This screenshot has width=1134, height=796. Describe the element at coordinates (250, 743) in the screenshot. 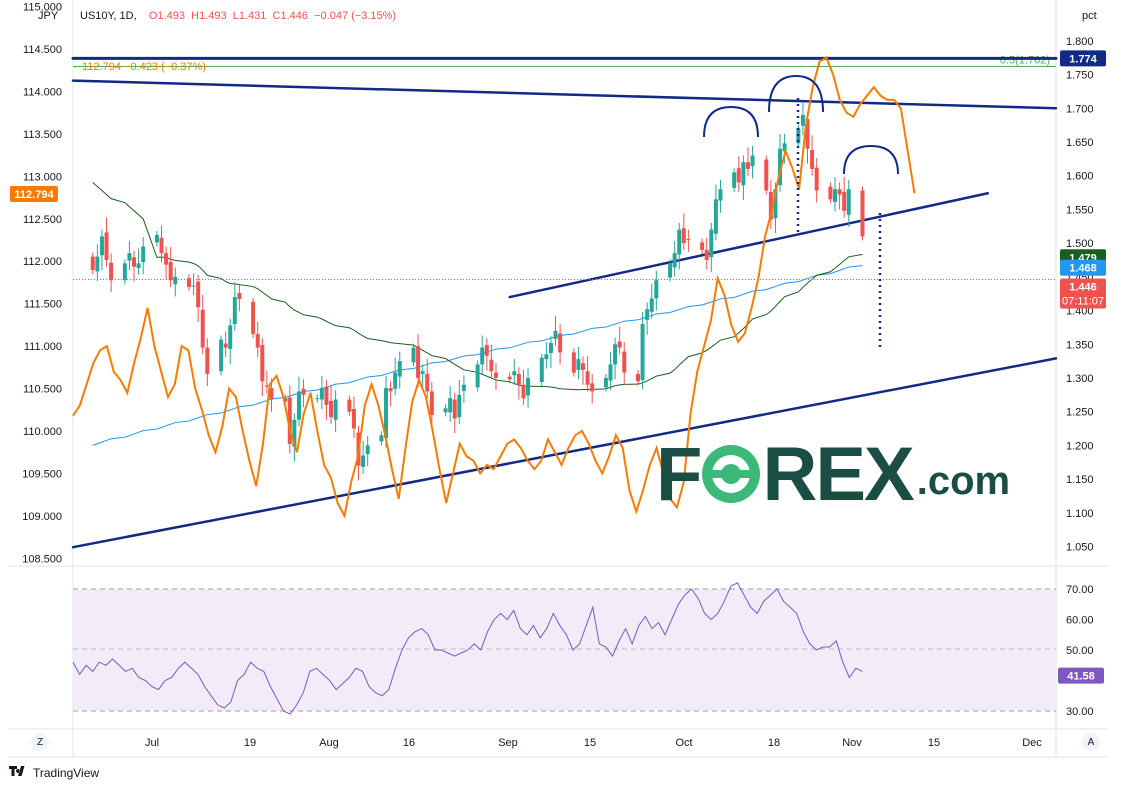

I see `x-axis-label: 19` at that location.